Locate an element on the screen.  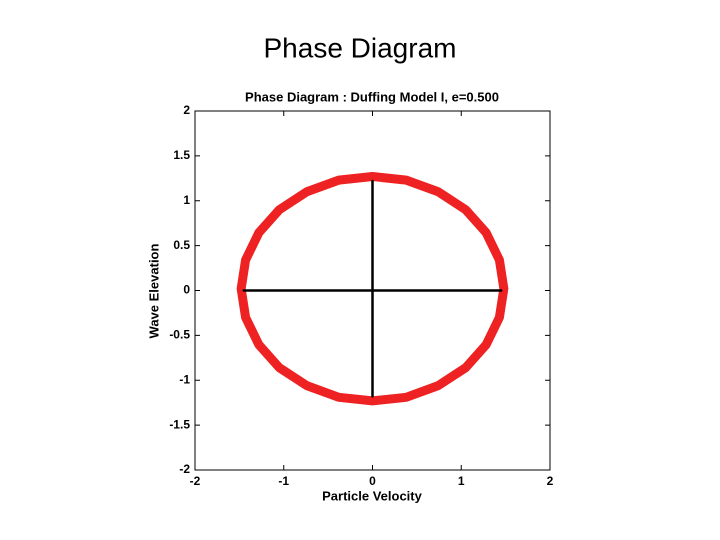
x-axis-label: Particle Velocity is located at coordinates (372, 495).